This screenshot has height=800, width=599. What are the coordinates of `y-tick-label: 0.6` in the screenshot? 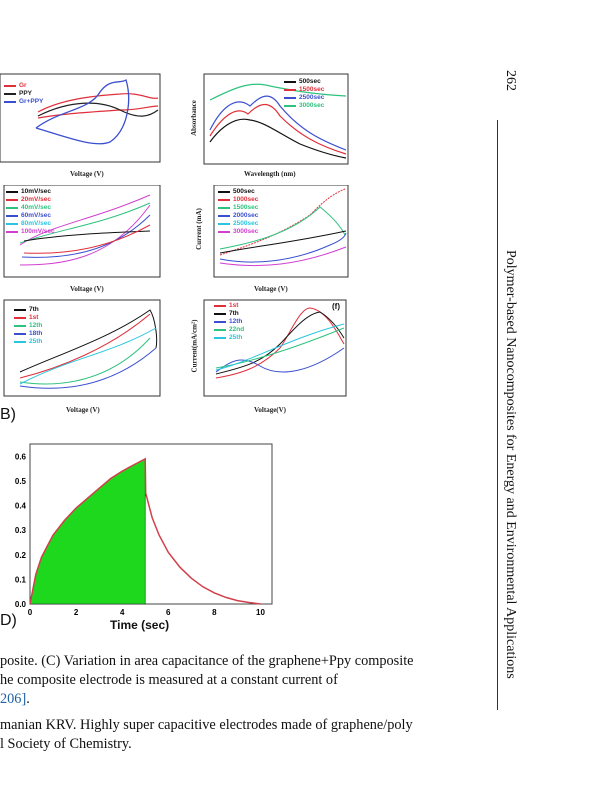 It's located at (21, 456).